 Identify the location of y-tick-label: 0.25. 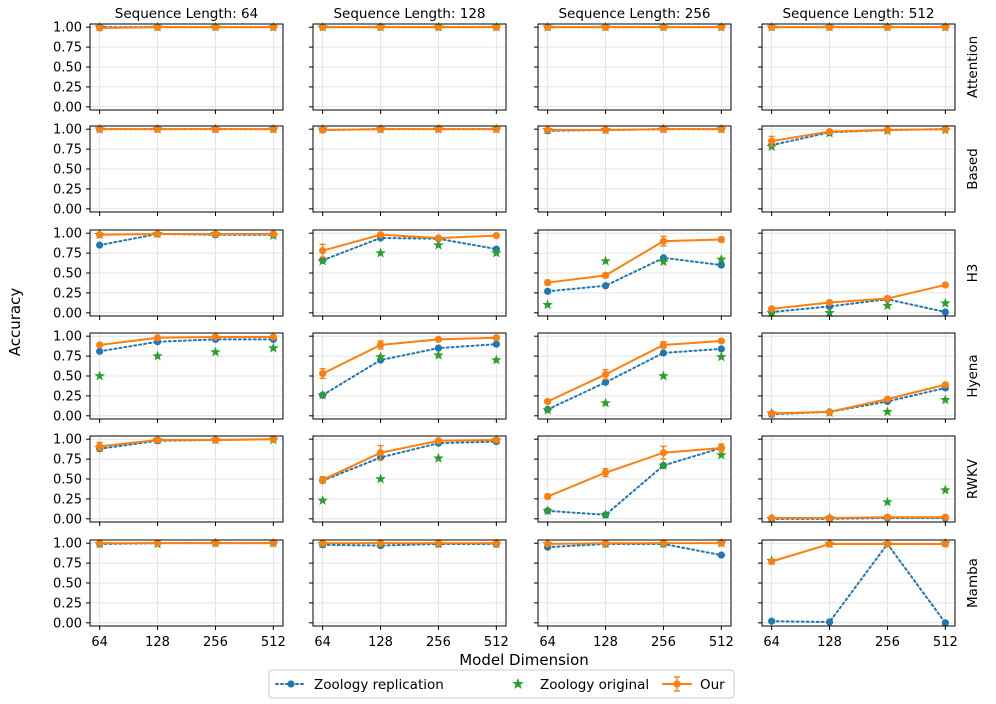
(67, 189).